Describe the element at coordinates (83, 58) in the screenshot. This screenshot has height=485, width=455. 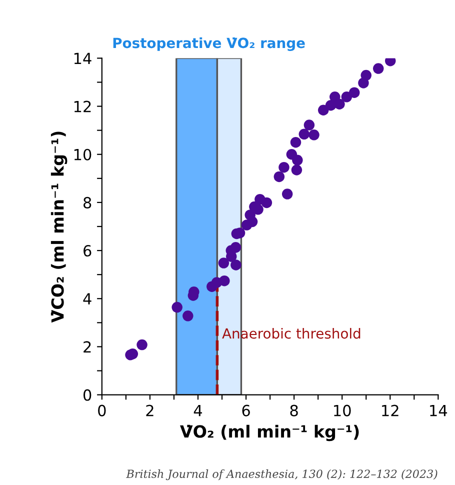
I see `y-tick-label: 14` at that location.